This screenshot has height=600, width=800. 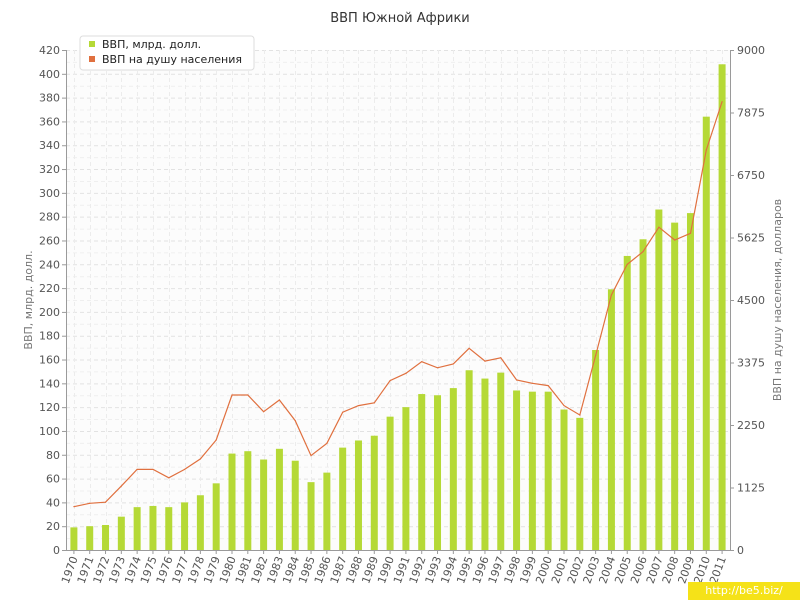 I want to click on left-tick-label: 120, so click(x=49, y=407).